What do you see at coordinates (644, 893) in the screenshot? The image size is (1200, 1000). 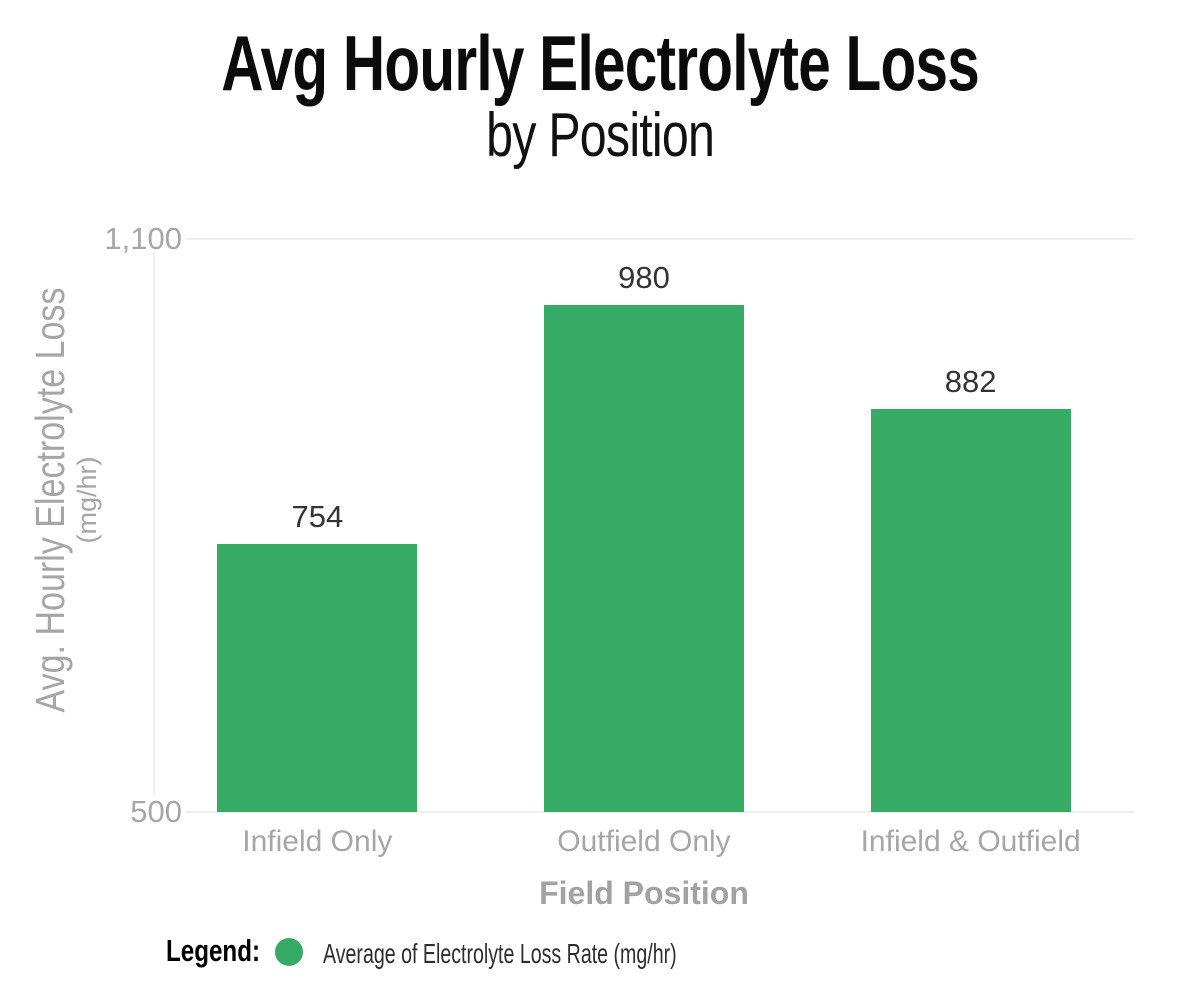 I see `x-axis-title: Field Position` at bounding box center [644, 893].